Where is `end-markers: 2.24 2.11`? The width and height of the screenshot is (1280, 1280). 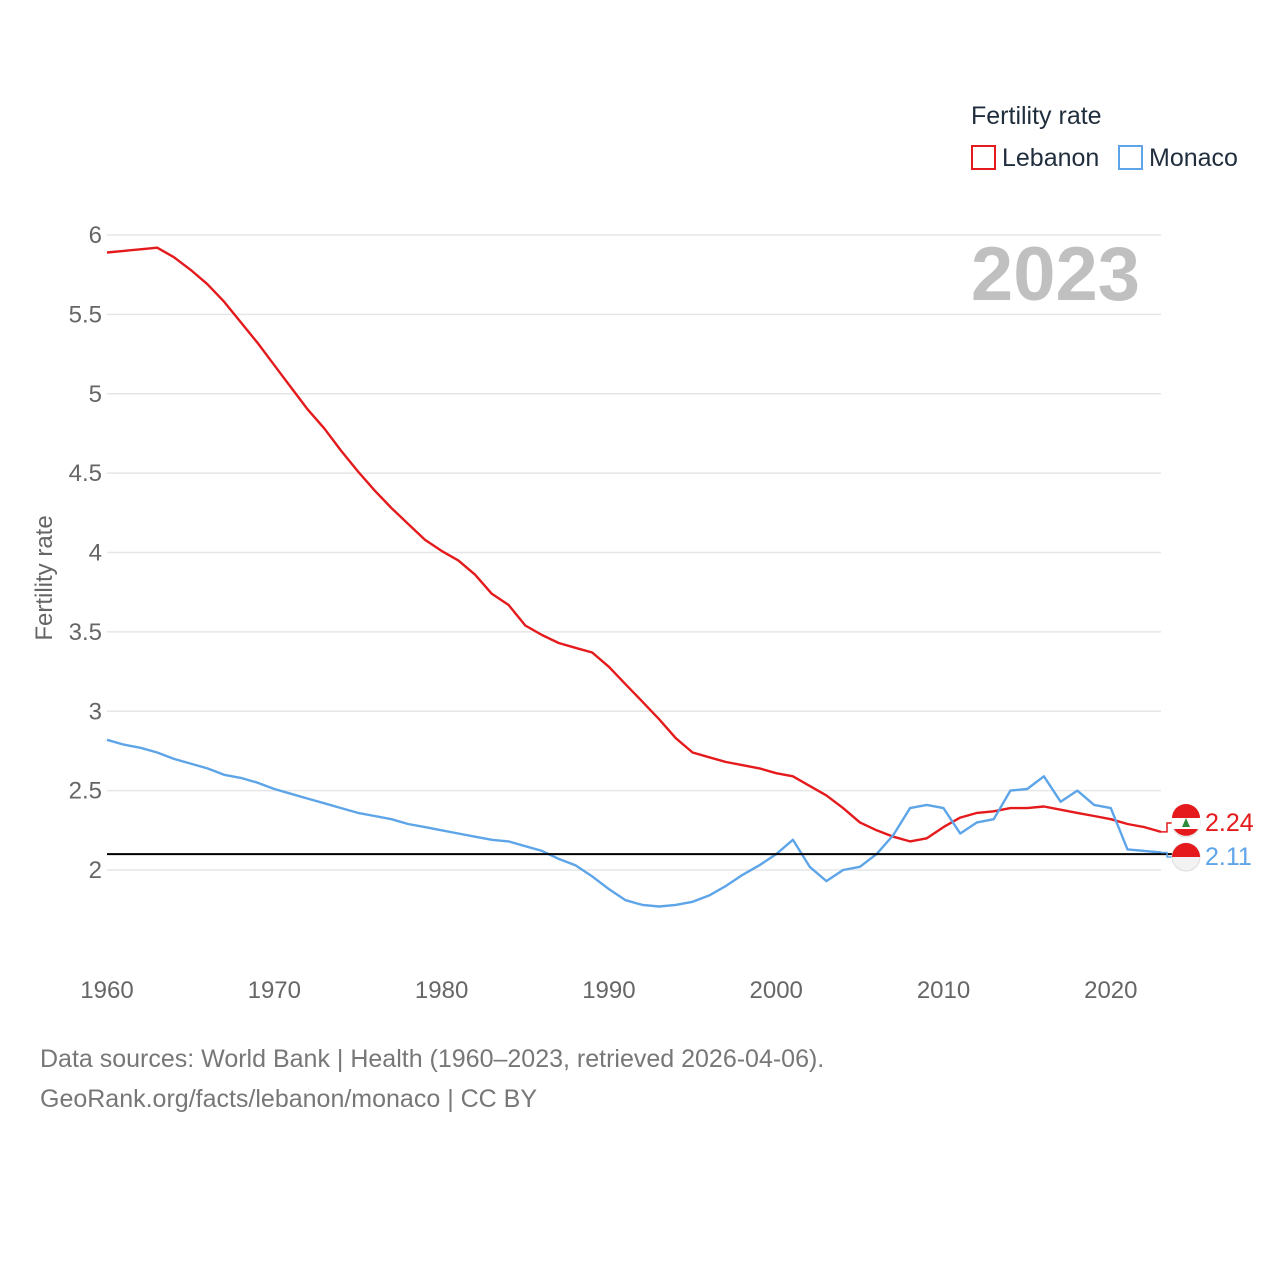 end-markers: 2.24 2.11 is located at coordinates (1207, 838).